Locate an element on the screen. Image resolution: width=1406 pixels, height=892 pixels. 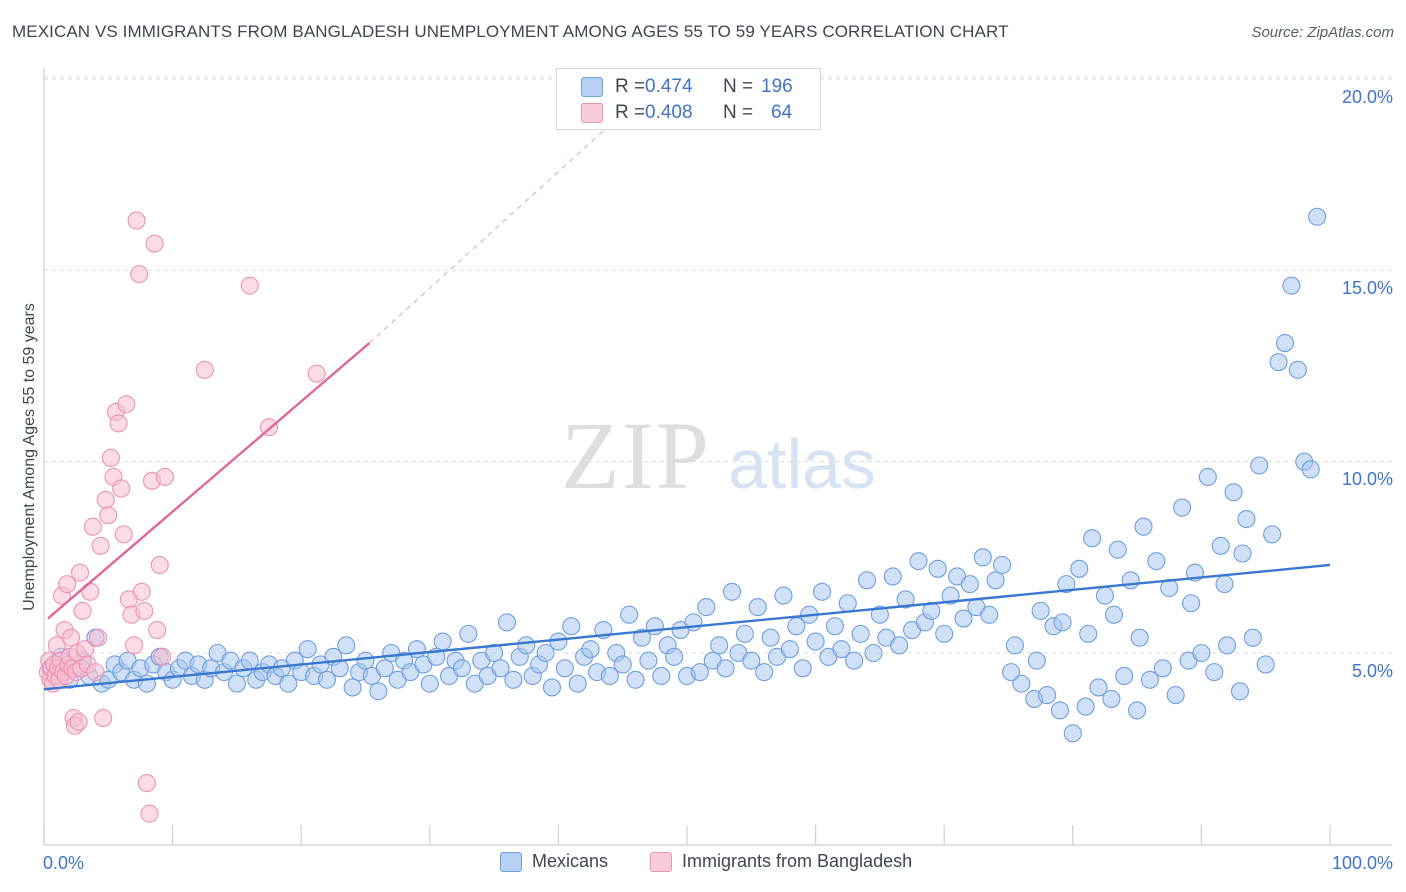
bangladesh-trend-line is located at coordinates (209, 481).